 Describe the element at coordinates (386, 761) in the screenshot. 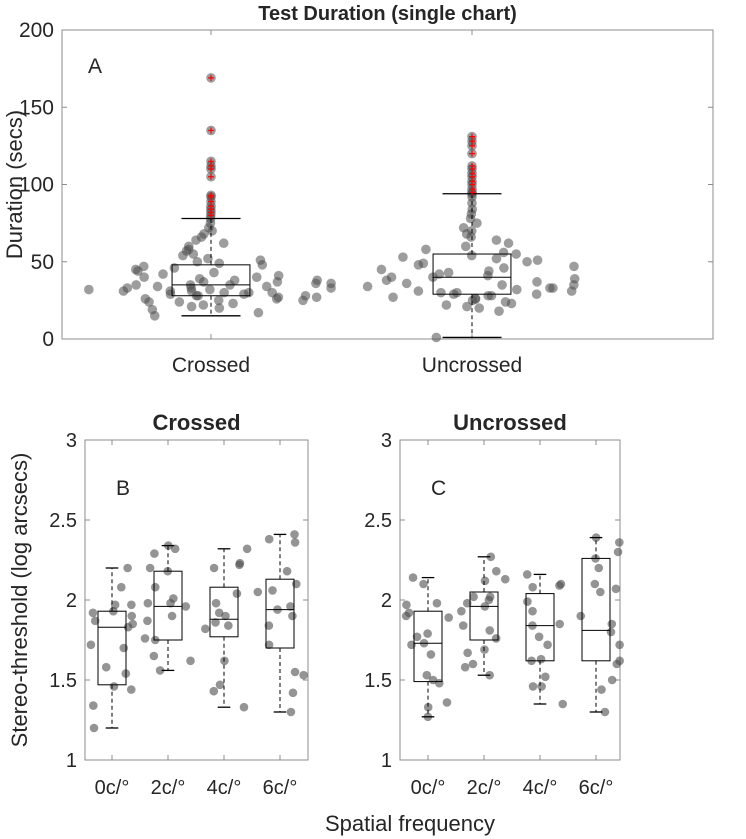

I see `y-tick-label: 1` at that location.